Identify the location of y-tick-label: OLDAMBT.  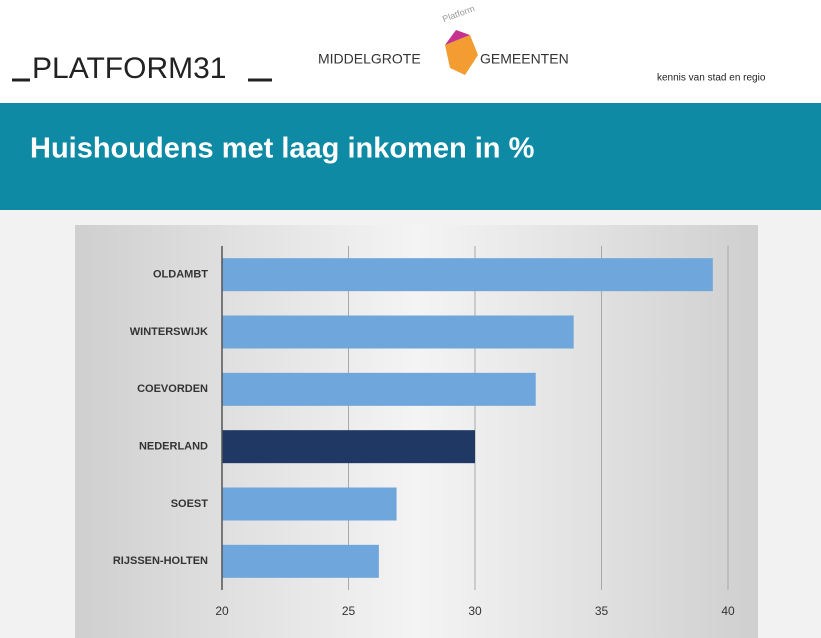
(180, 275).